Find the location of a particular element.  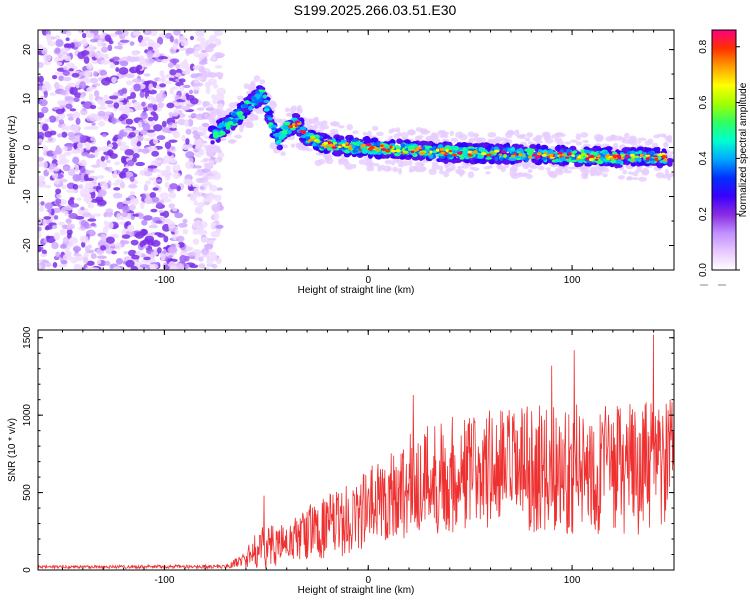

spectrogram-y-axis-label: Frequency (Hz) is located at coordinates (12, 150).